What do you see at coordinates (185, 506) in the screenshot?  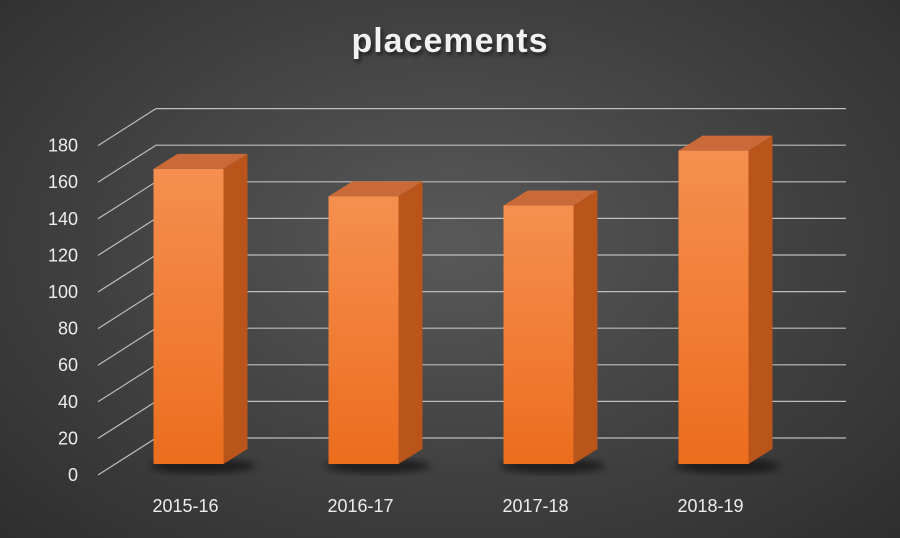 I see `x-tick-label: 2015-16` at bounding box center [185, 506].